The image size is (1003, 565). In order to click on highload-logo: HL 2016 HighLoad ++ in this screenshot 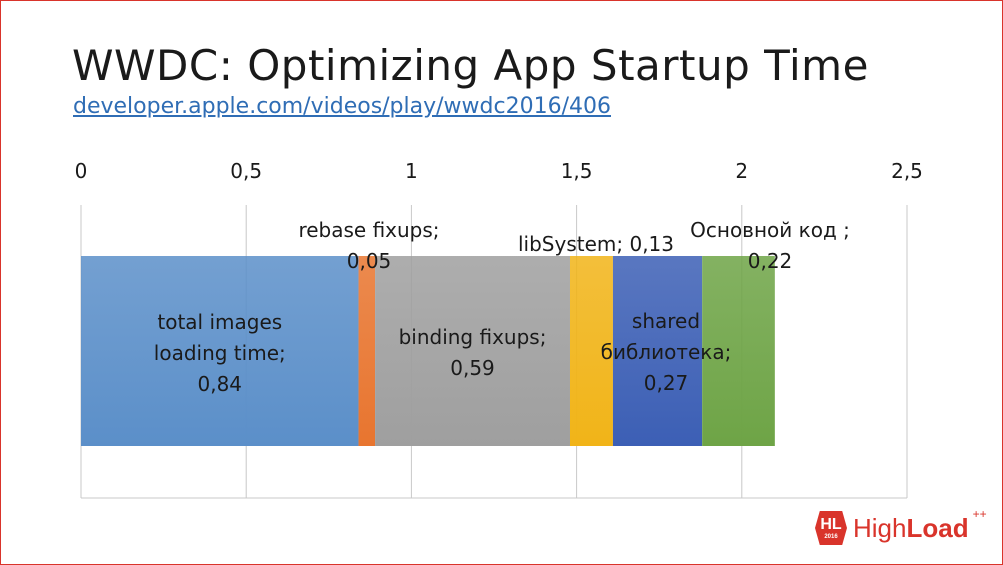, I will do `click(901, 525)`.